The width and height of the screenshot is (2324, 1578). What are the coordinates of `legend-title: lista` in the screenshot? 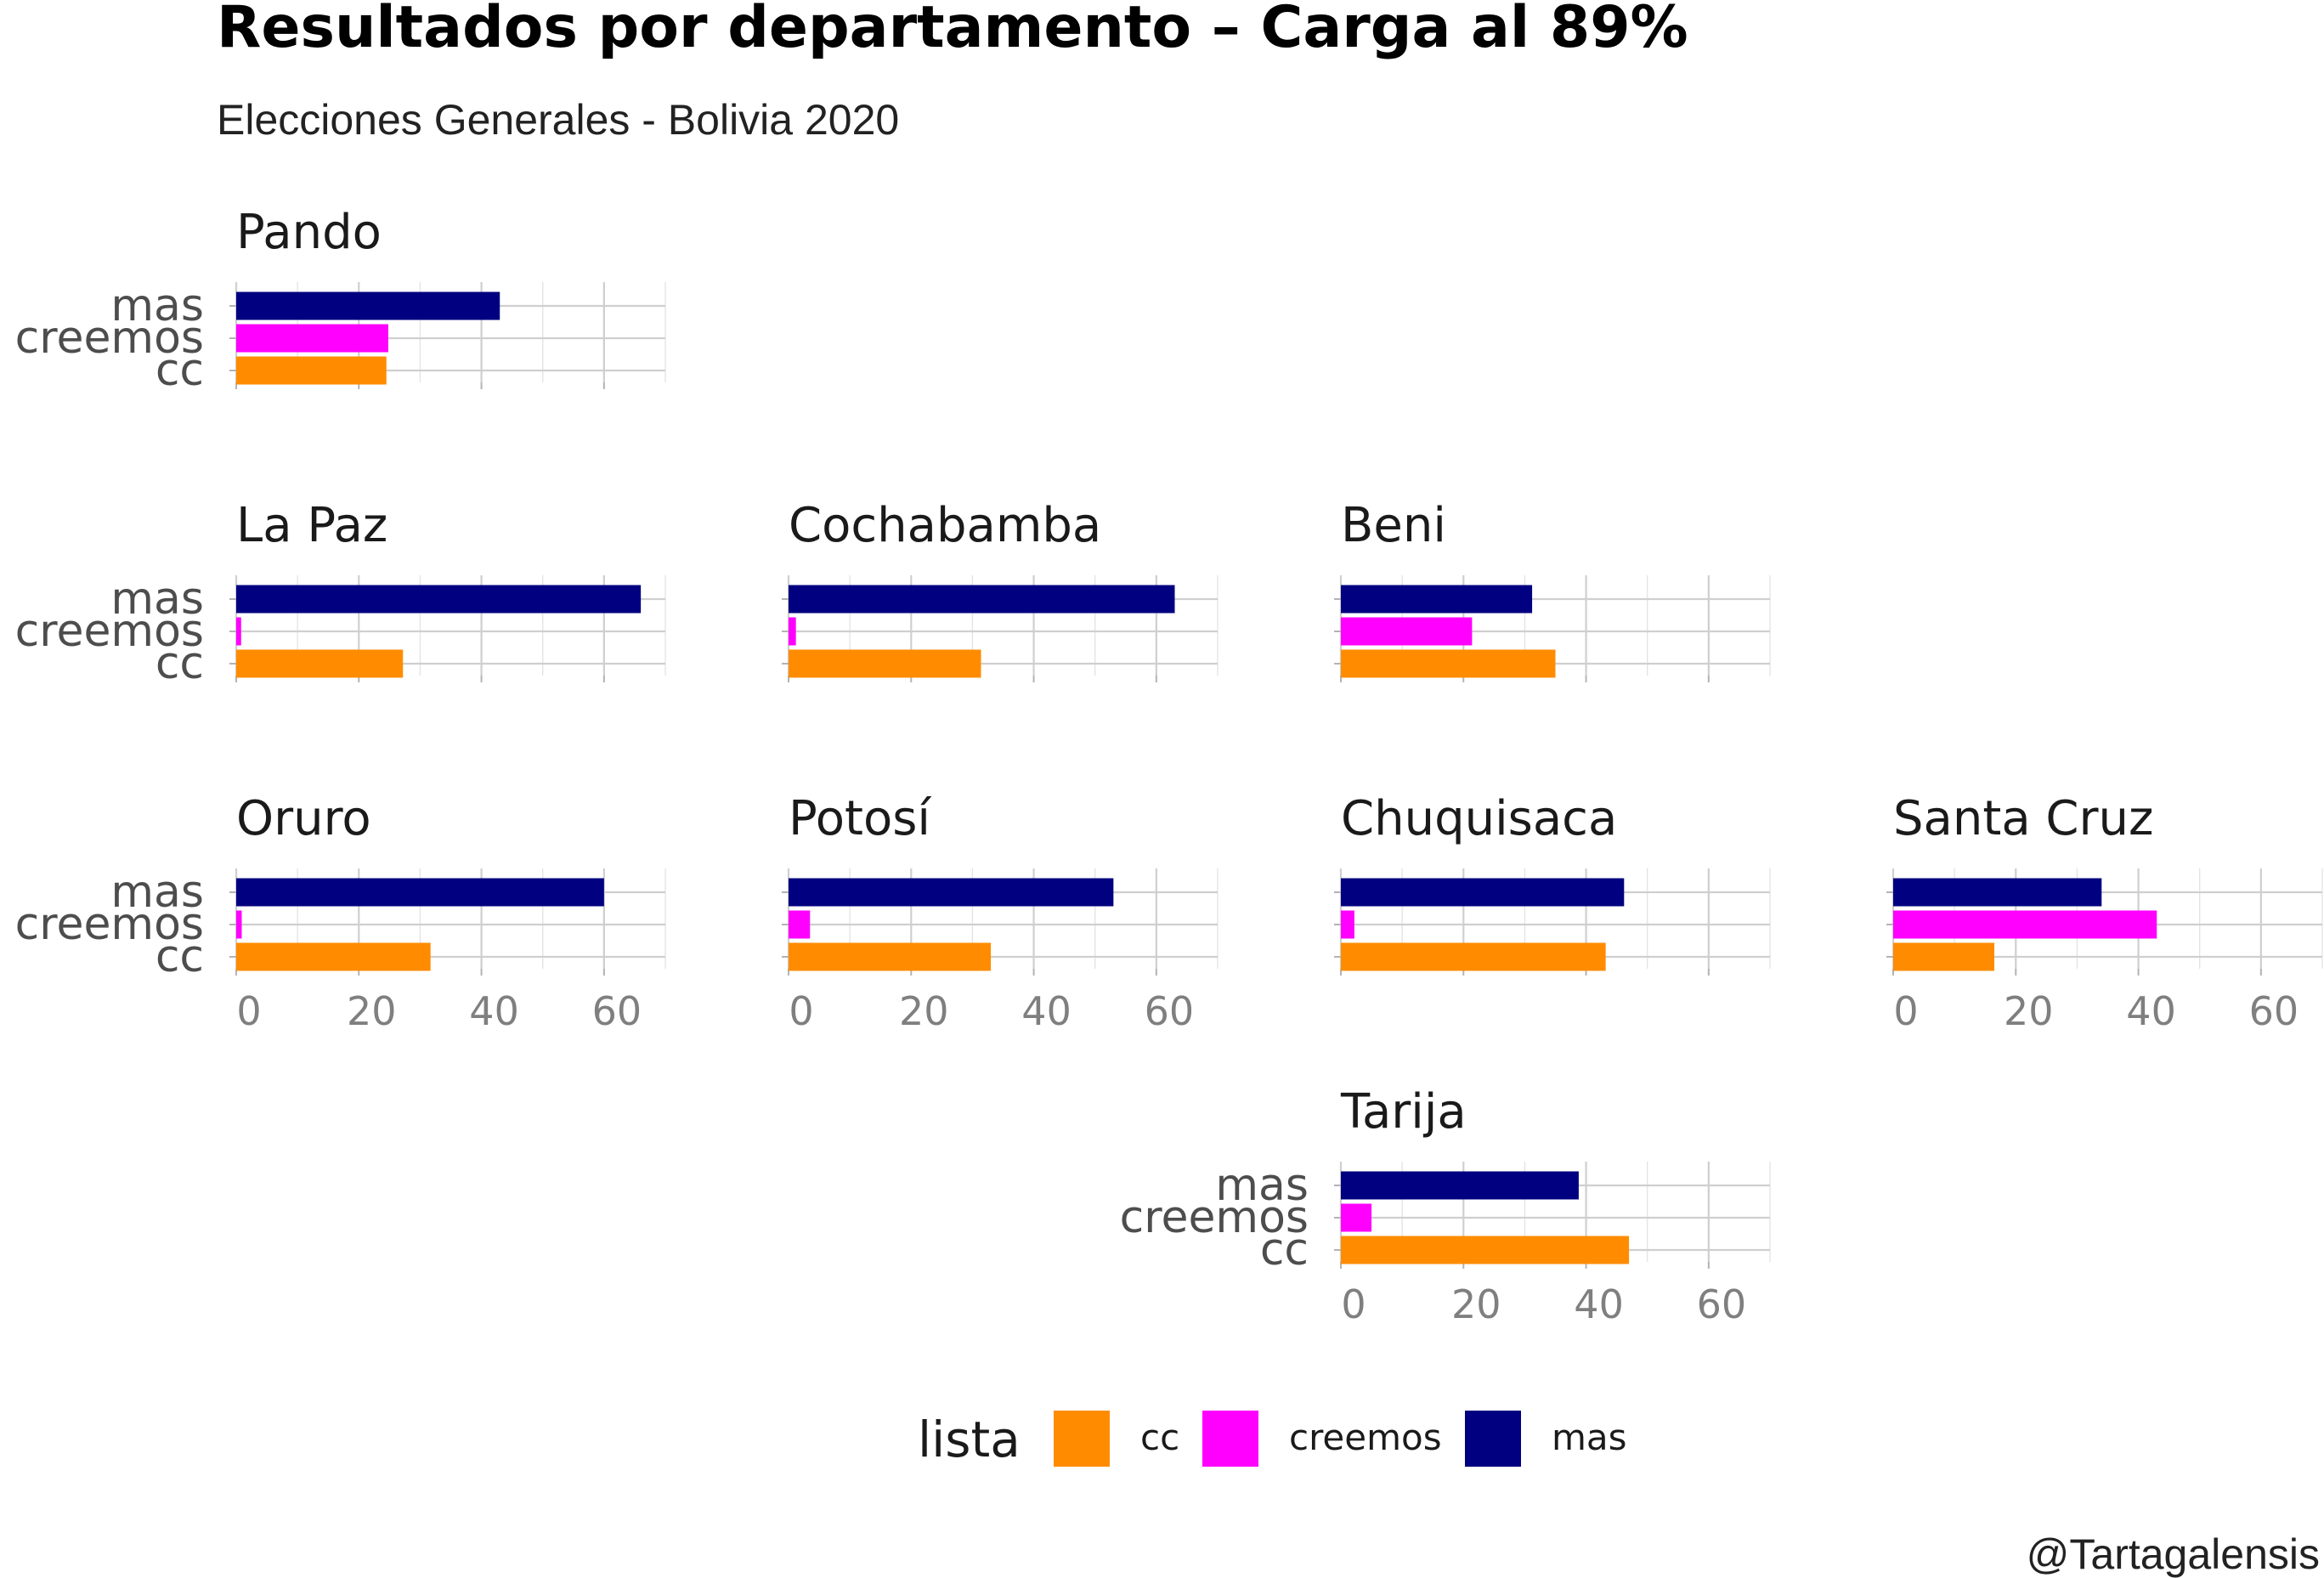 It's located at (969, 1439).